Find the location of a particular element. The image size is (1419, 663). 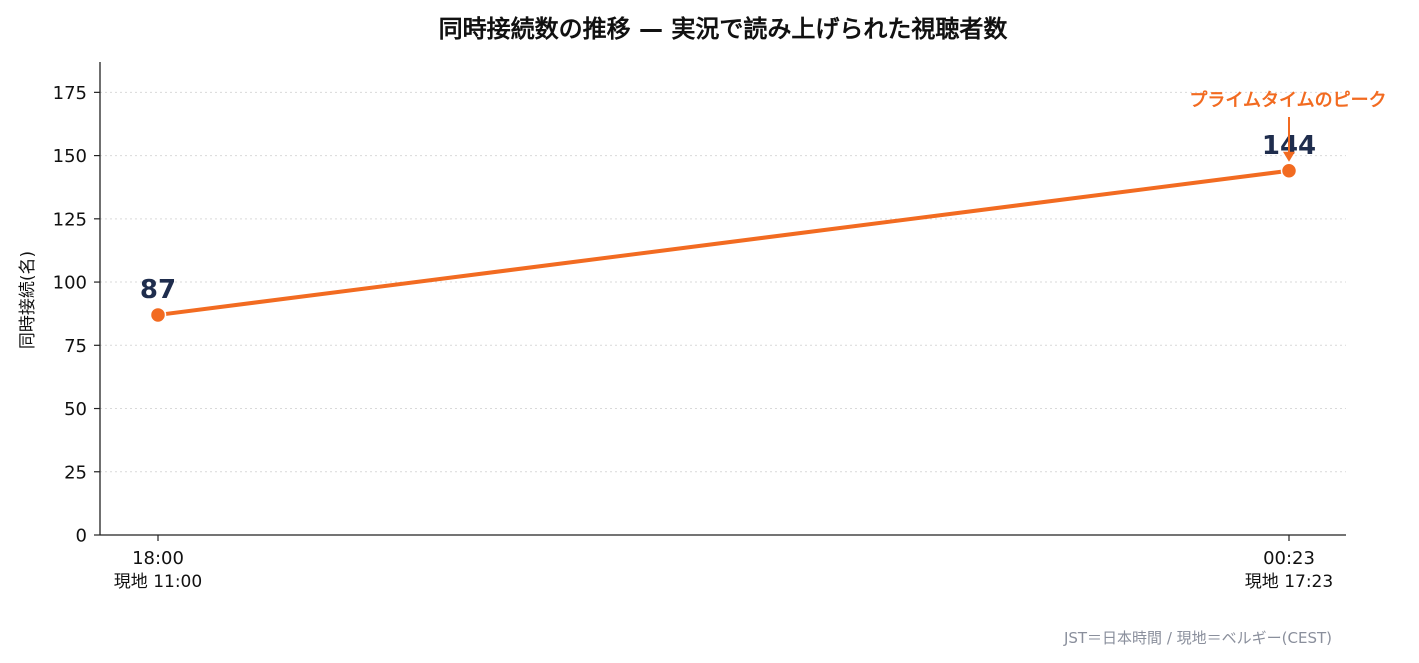

y-tick-label-25: 25 is located at coordinates (75, 472).